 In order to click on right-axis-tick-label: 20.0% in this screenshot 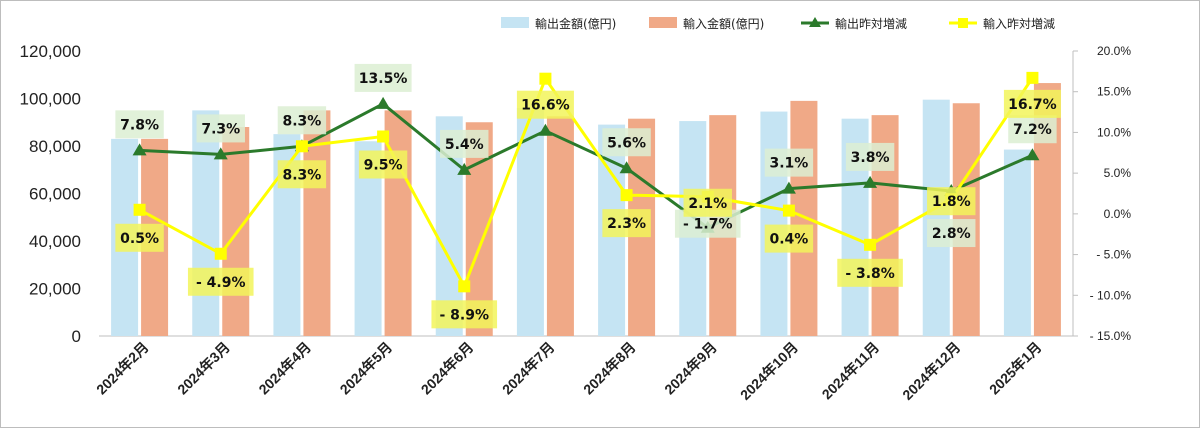, I will do `click(1114, 51)`.